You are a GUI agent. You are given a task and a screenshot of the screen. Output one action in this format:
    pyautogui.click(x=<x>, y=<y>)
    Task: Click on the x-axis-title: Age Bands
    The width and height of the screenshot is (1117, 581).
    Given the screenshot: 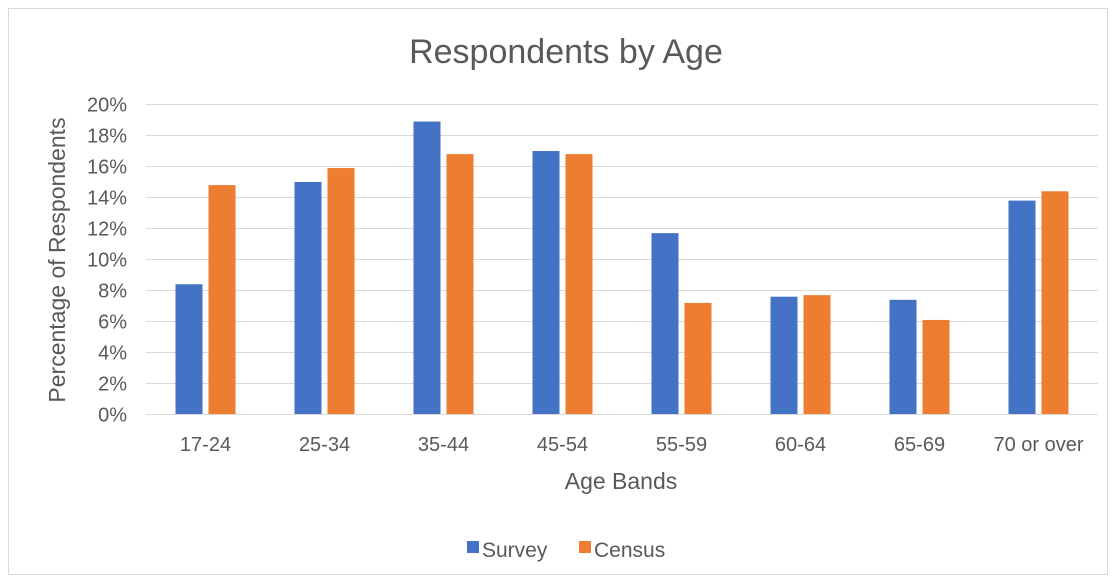 What is the action you would take?
    pyautogui.click(x=621, y=481)
    